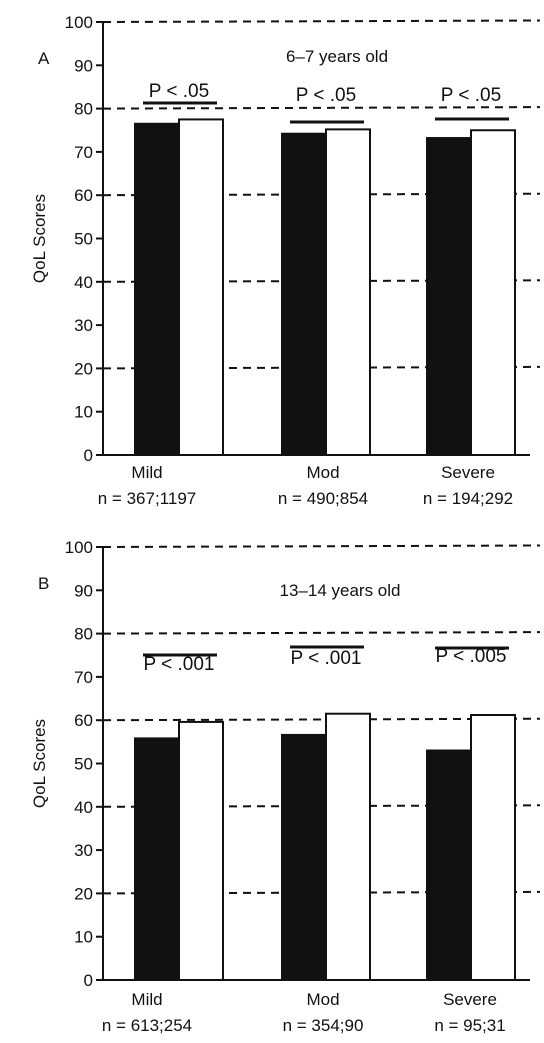 The width and height of the screenshot is (544, 1043). What do you see at coordinates (83, 764) in the screenshot?
I see `panel-b-y-tick-label-50: 50` at bounding box center [83, 764].